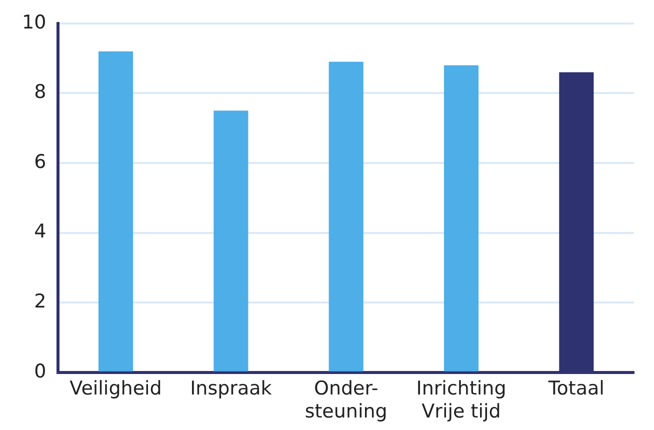  What do you see at coordinates (575, 389) in the screenshot?
I see `x-tick-label: Totaal` at bounding box center [575, 389].